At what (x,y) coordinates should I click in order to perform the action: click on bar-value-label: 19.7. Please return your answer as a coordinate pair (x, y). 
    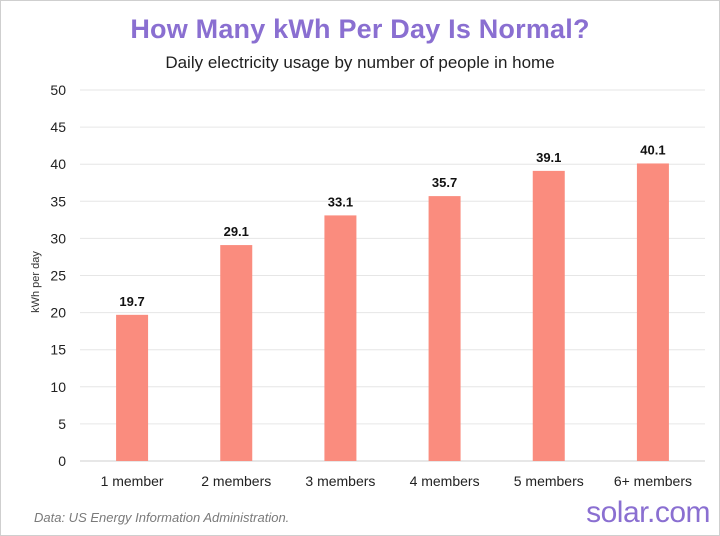
    Looking at the image, I should click on (131, 301).